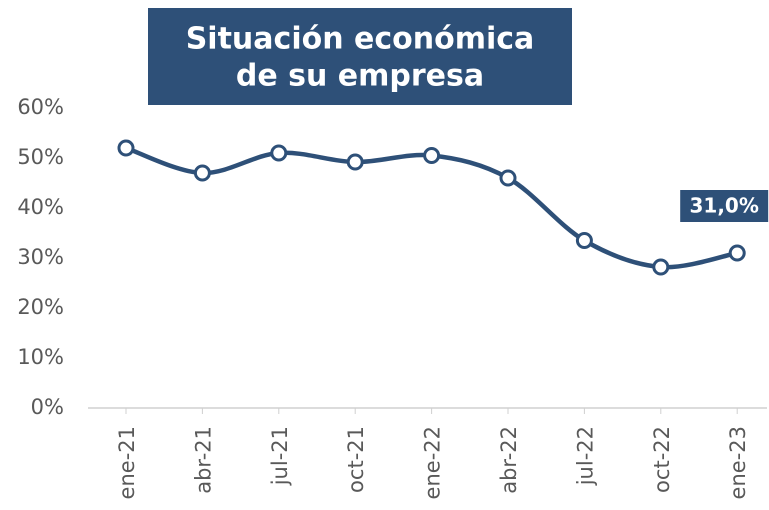  Describe the element at coordinates (40, 307) in the screenshot. I see `y-tick-label: 20%` at that location.